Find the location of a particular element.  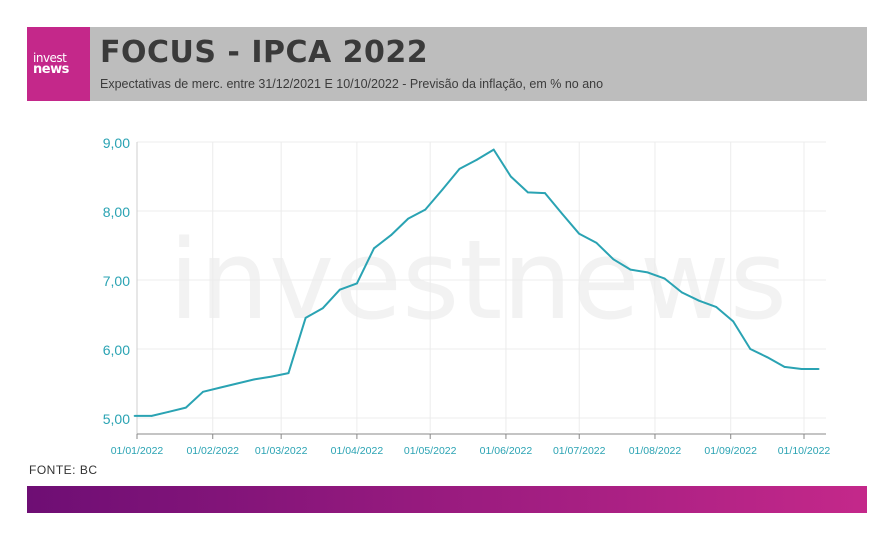

x-tick-label: 01/08/2022 is located at coordinates (655, 451).